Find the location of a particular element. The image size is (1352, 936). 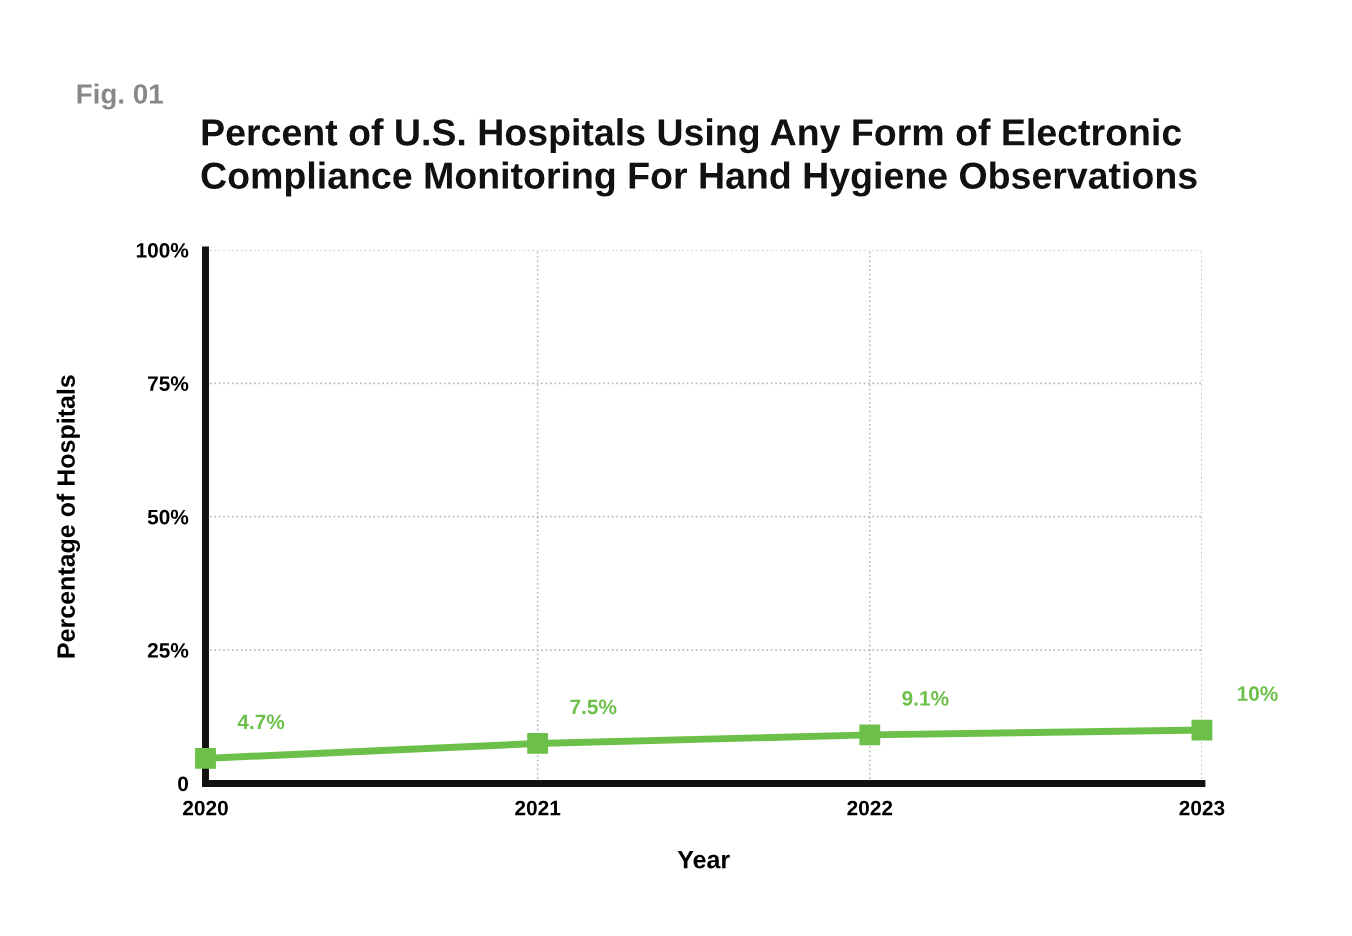

data-label: 10% is located at coordinates (1257, 693).